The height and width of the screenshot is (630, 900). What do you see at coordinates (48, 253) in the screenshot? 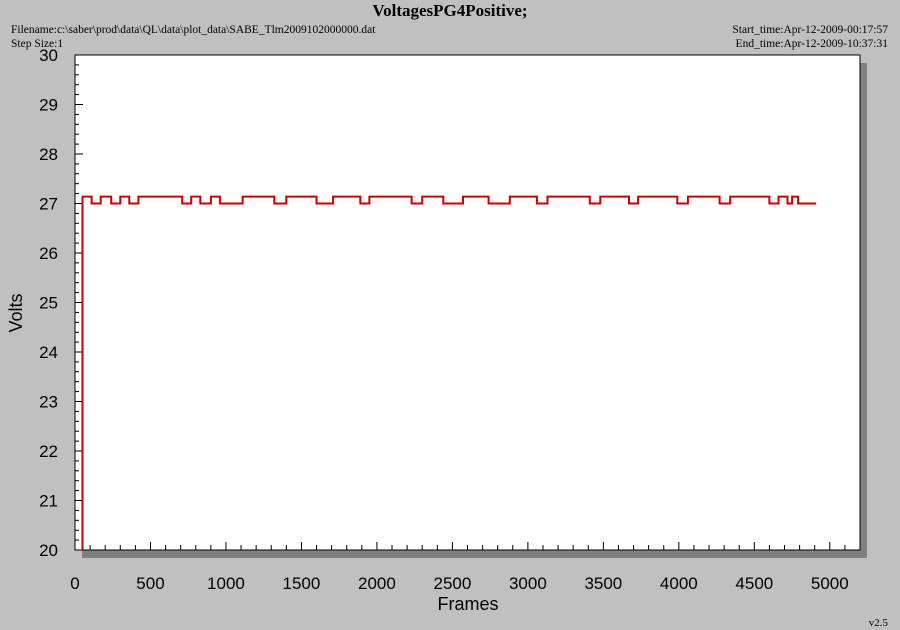
I see `y-tick-label: 26` at bounding box center [48, 253].